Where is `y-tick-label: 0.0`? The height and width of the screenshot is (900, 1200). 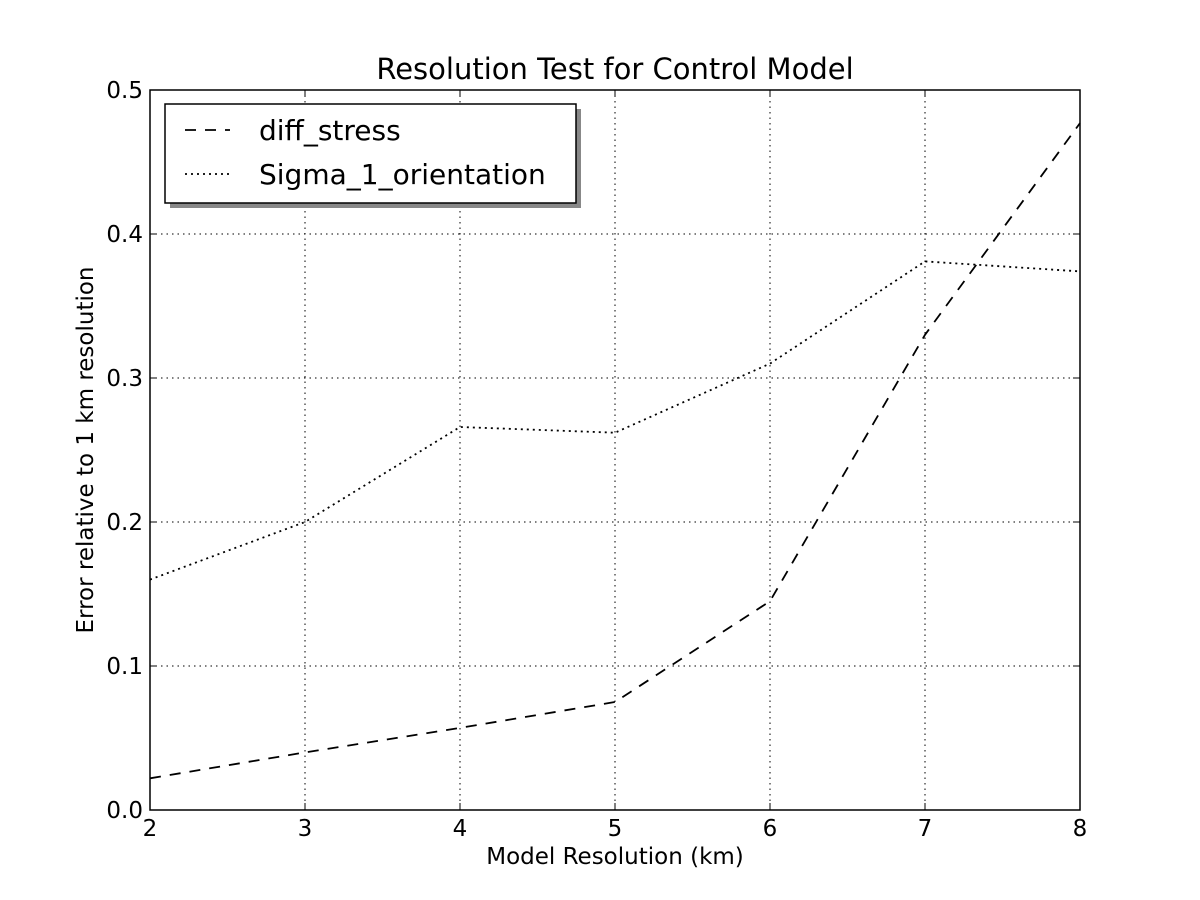
y-tick-label: 0.0 is located at coordinates (124, 811).